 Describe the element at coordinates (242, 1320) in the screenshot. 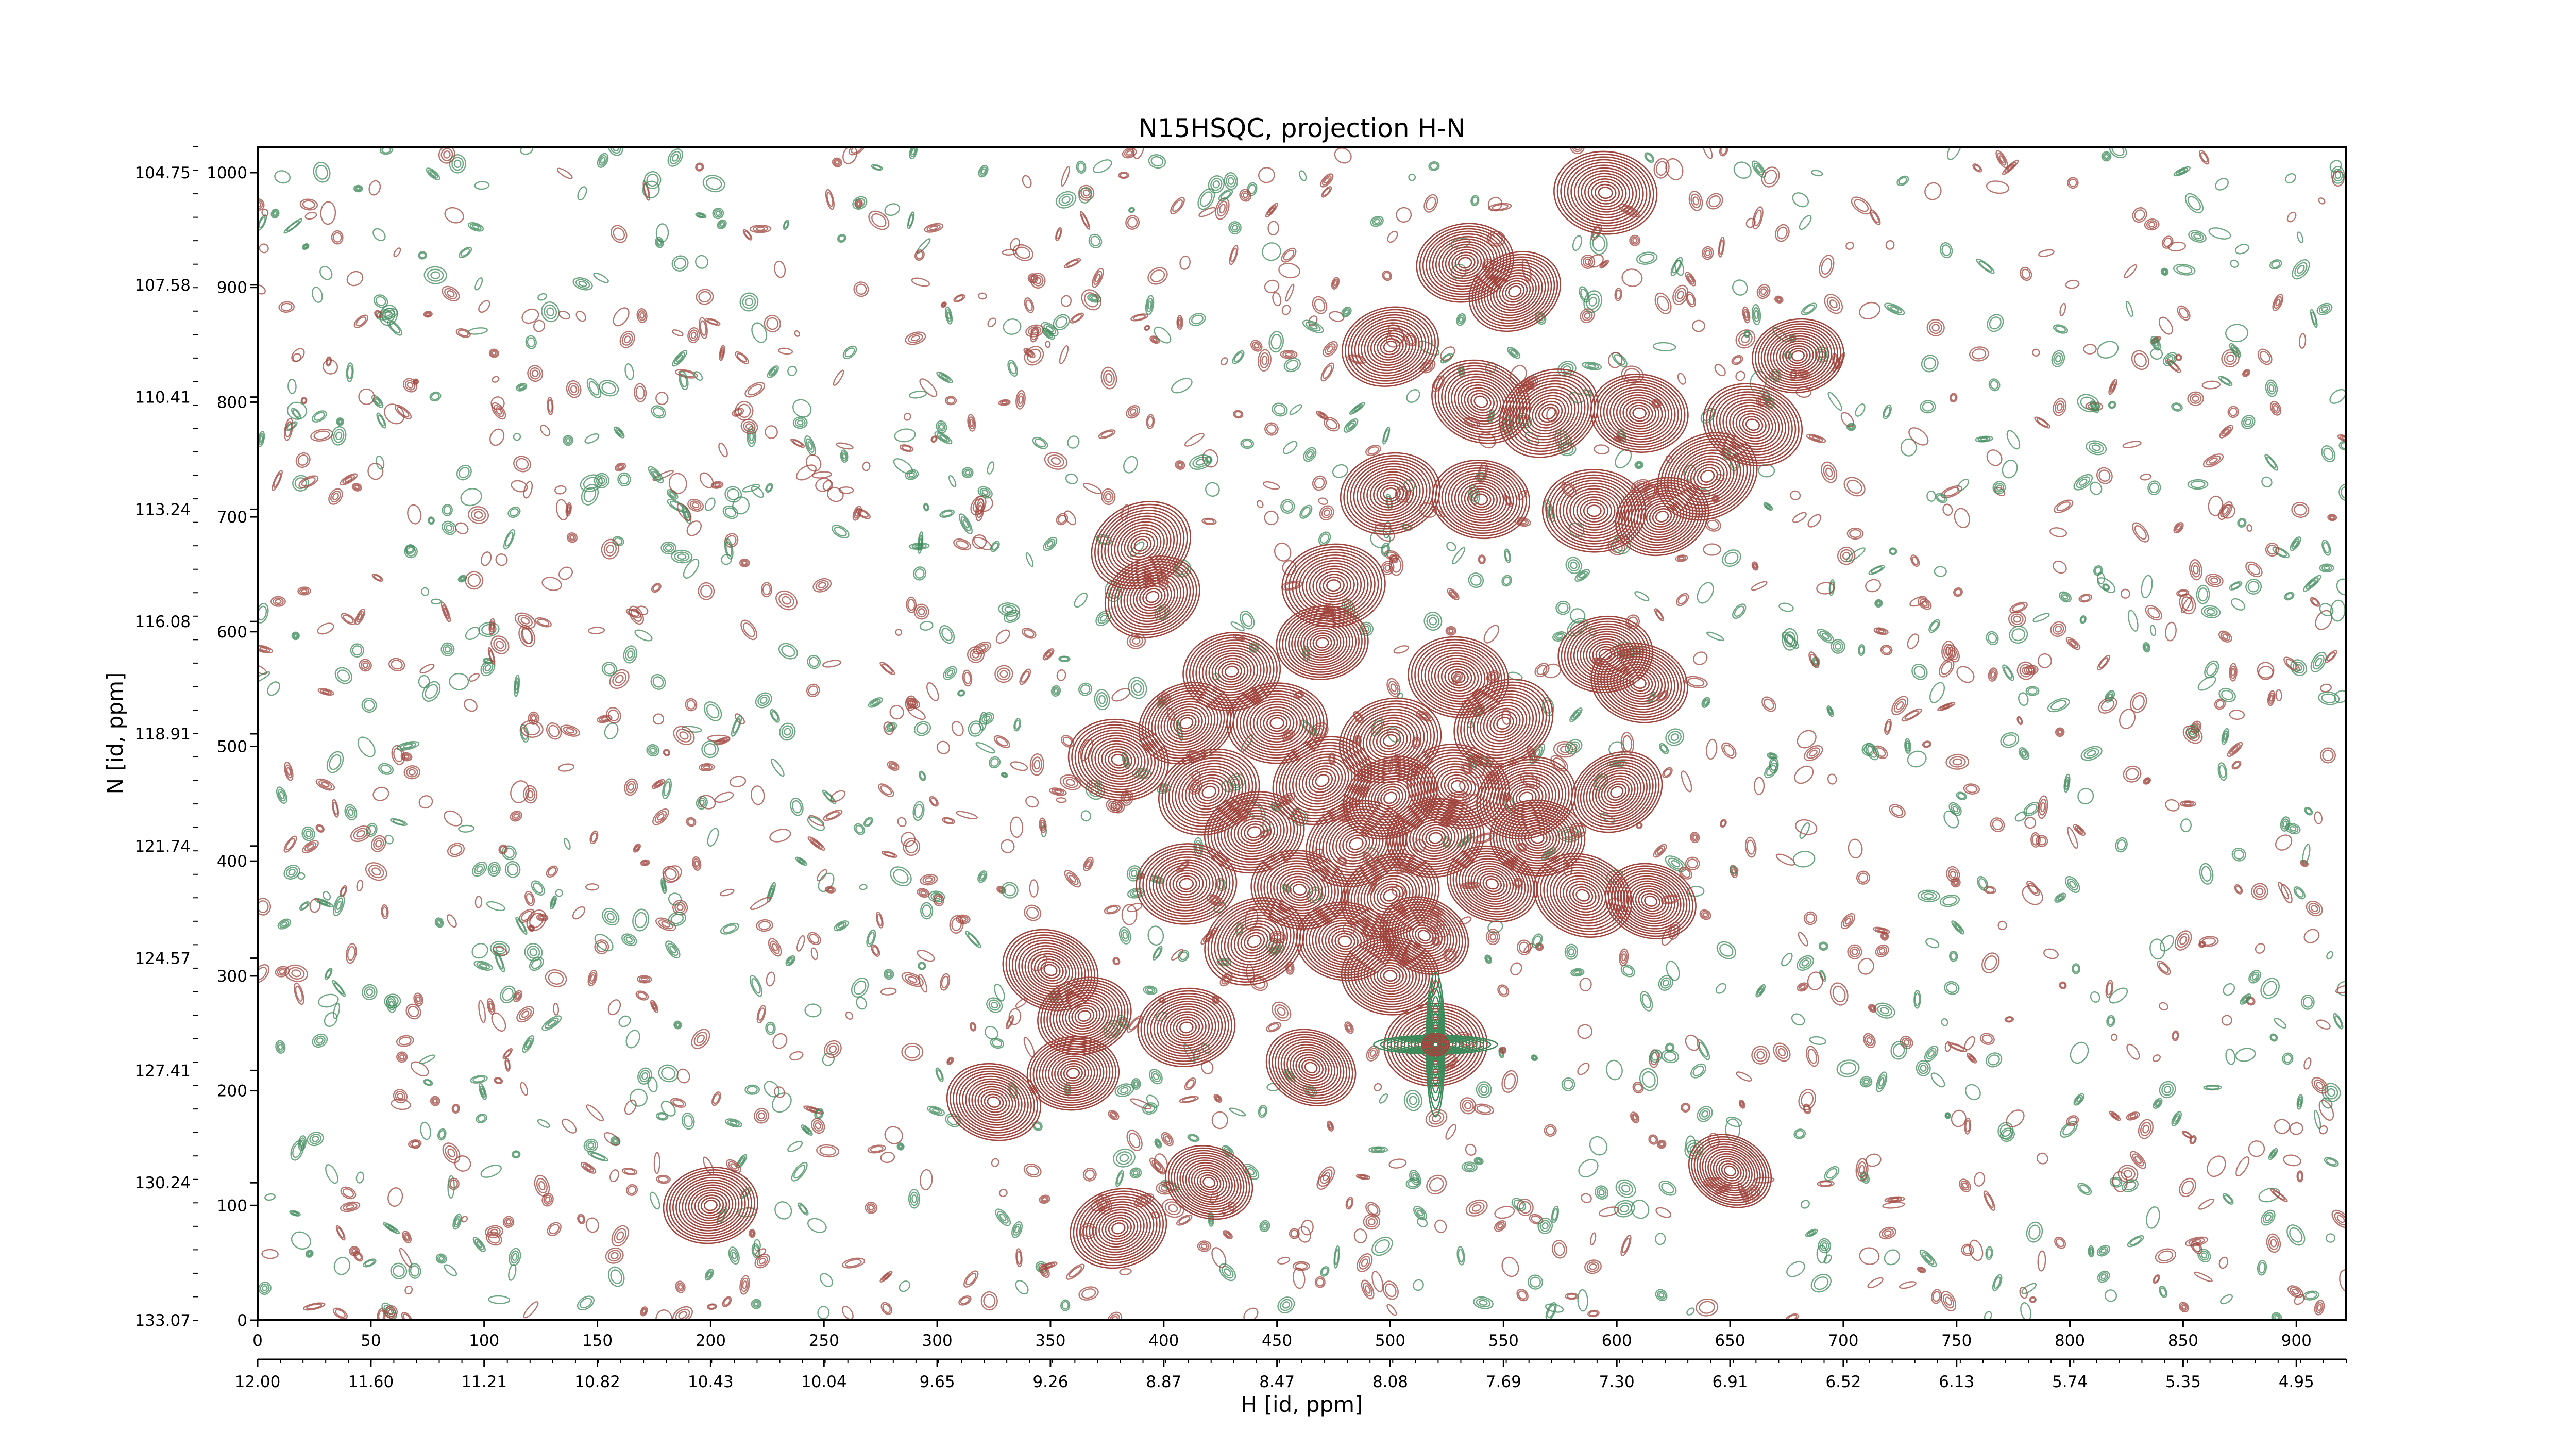

I see `y-index-tick-label: 0` at that location.